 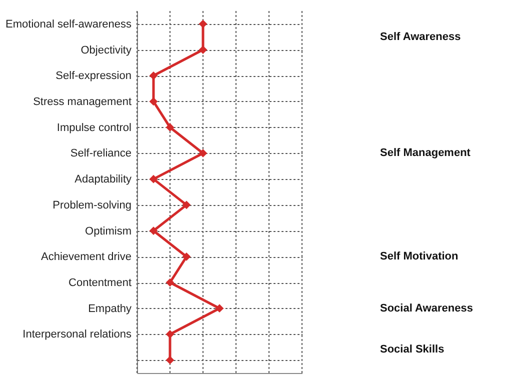 I want to click on y-tick-label: Optimism, so click(x=108, y=231).